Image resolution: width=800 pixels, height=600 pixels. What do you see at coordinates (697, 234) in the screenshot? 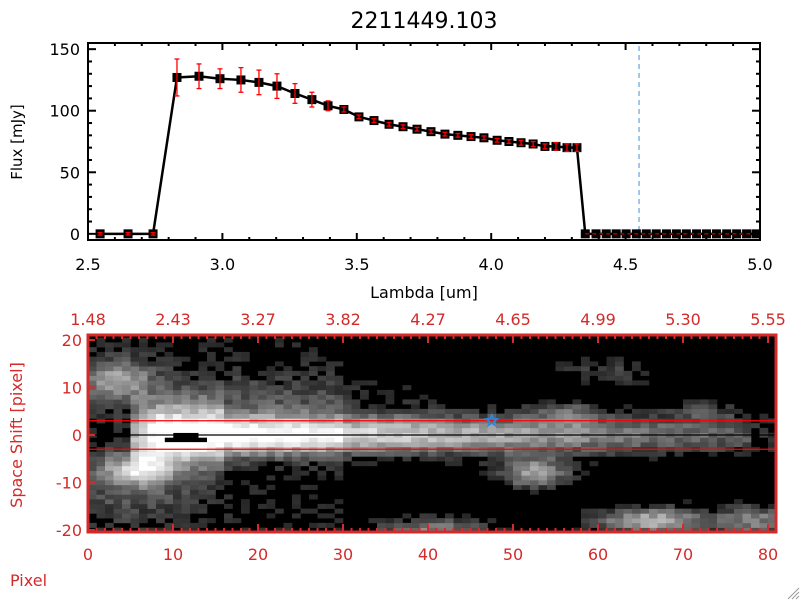
I see `data-point` at bounding box center [697, 234].